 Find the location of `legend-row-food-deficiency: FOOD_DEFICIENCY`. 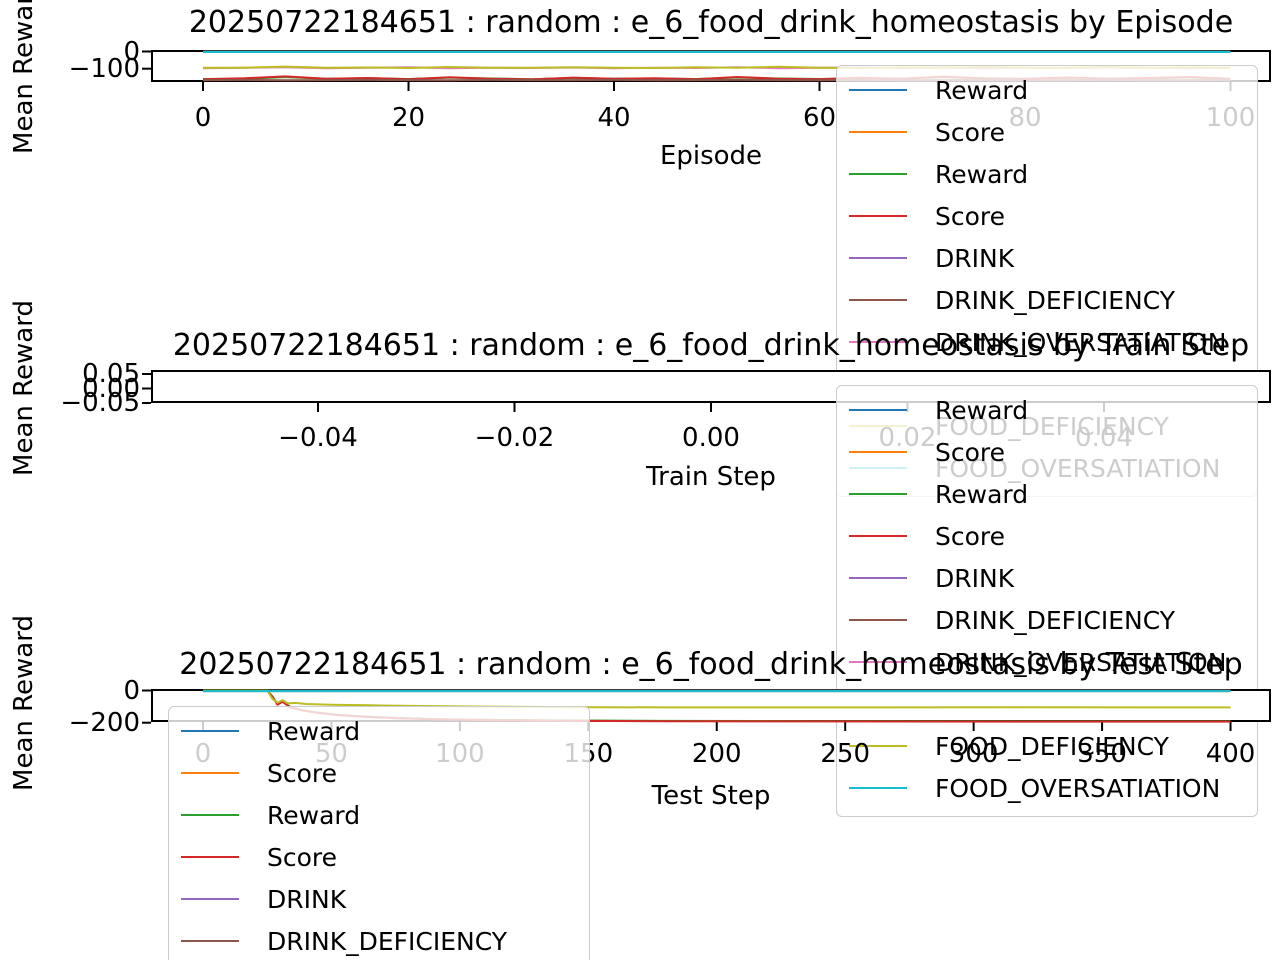

legend-row-food-deficiency: FOOD_DEFICIENCY is located at coordinates (1047, 746).